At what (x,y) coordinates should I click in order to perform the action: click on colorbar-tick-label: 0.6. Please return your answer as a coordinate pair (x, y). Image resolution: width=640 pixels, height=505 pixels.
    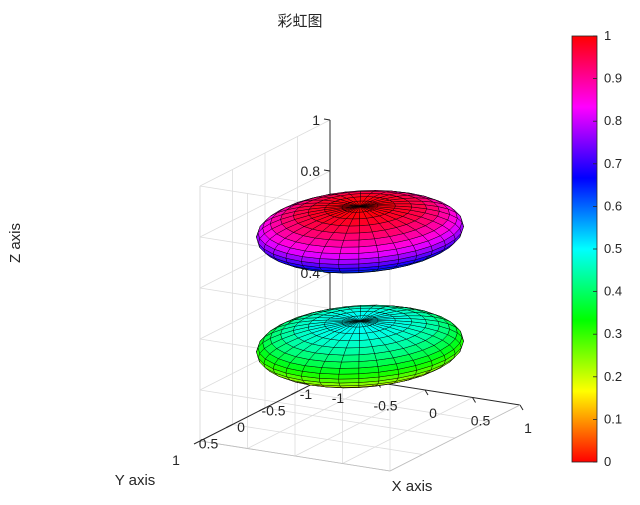
    Looking at the image, I should click on (613, 205).